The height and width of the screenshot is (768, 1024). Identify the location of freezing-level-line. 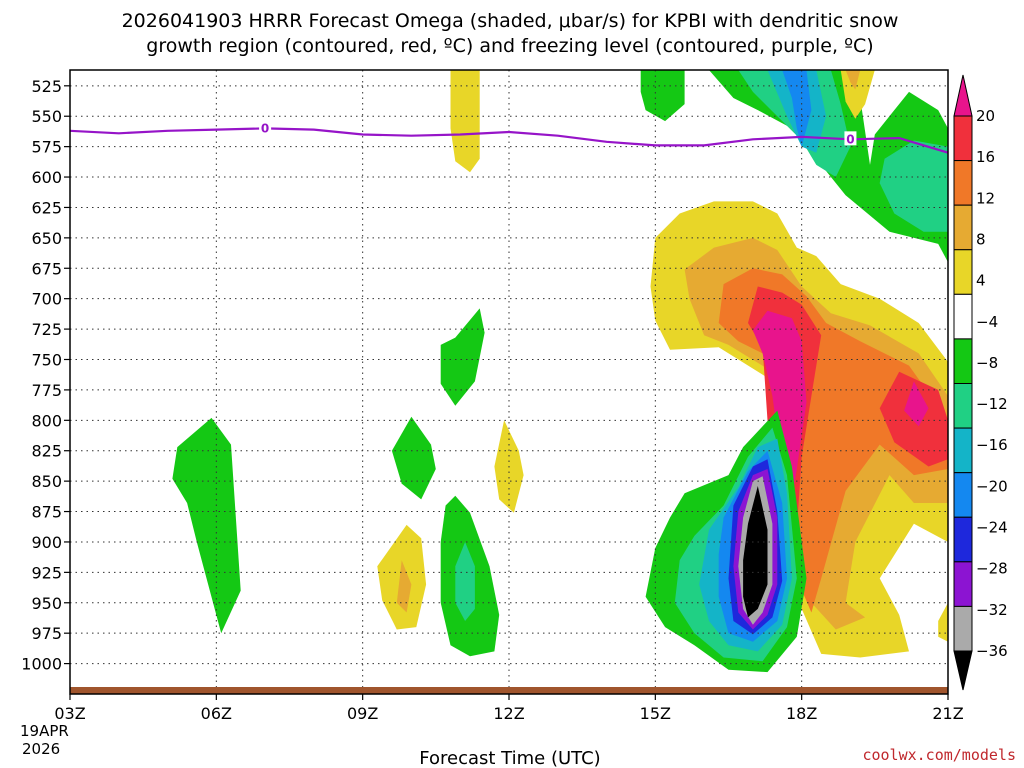
(509, 140).